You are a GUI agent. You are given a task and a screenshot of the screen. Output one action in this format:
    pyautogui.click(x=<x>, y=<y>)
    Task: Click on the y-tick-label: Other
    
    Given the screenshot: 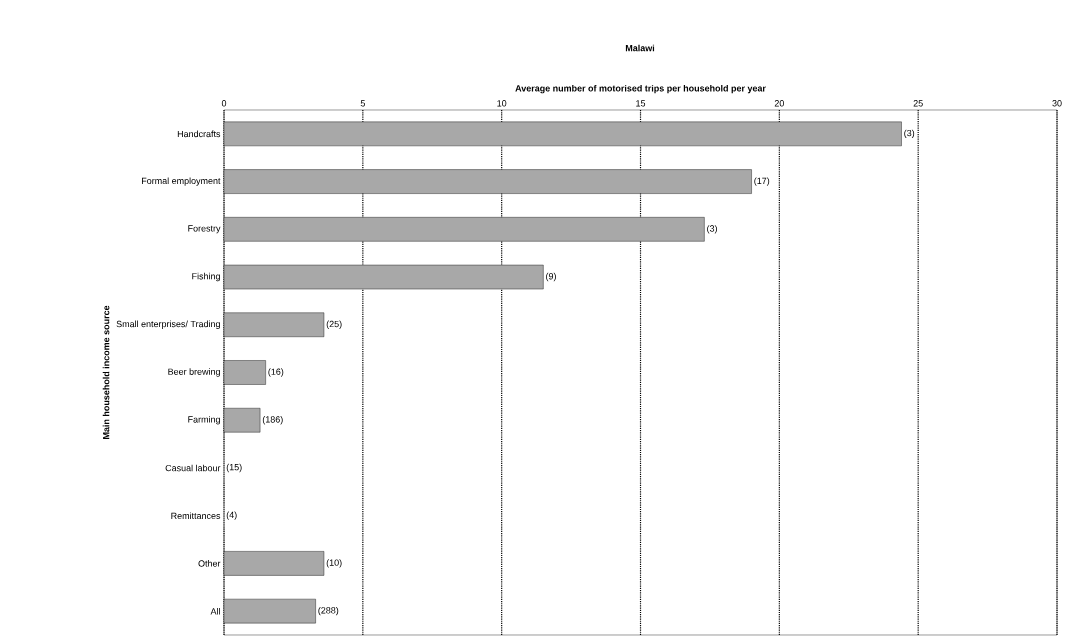 What is the action you would take?
    pyautogui.click(x=209, y=563)
    